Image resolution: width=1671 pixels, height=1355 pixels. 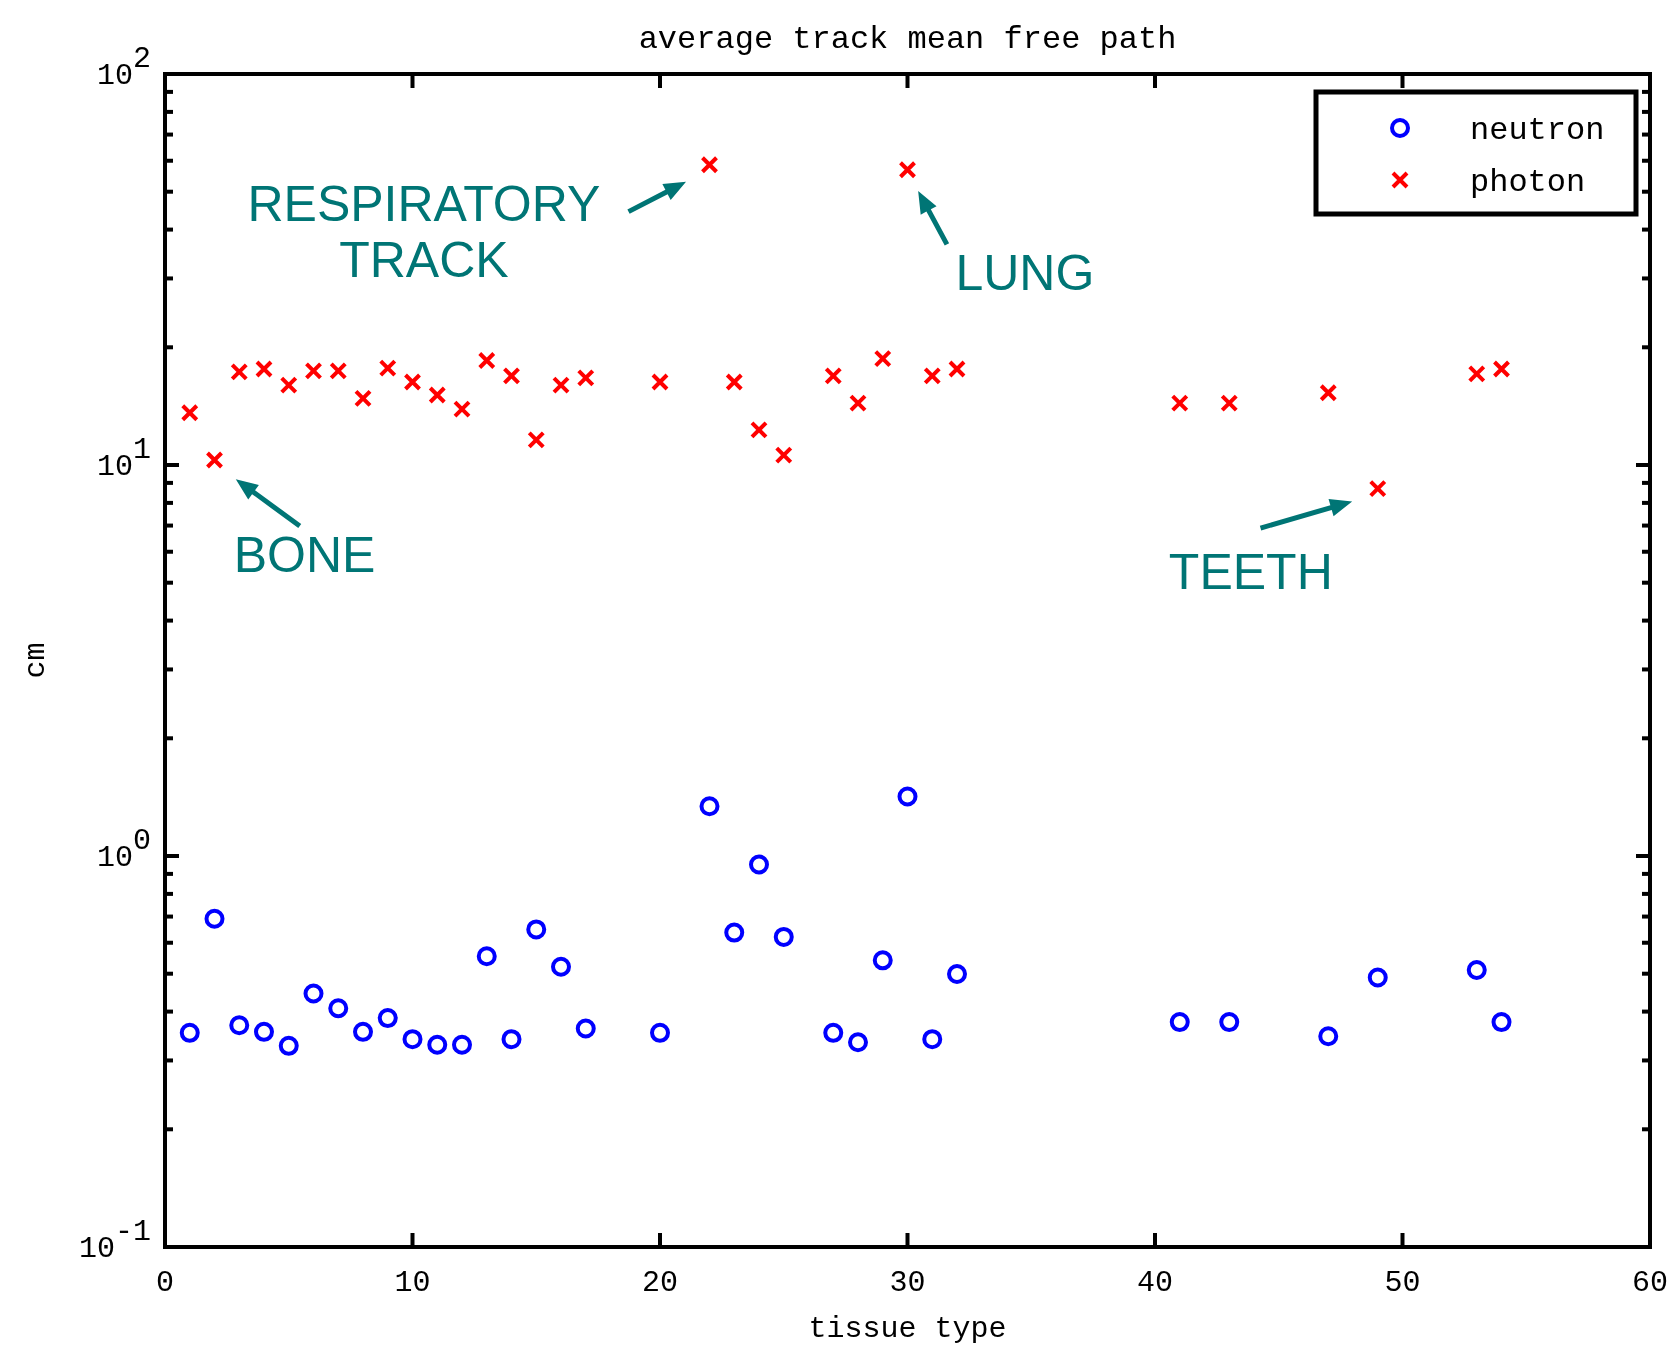 I want to click on x-tick-label: 50, so click(x=1402, y=1283).